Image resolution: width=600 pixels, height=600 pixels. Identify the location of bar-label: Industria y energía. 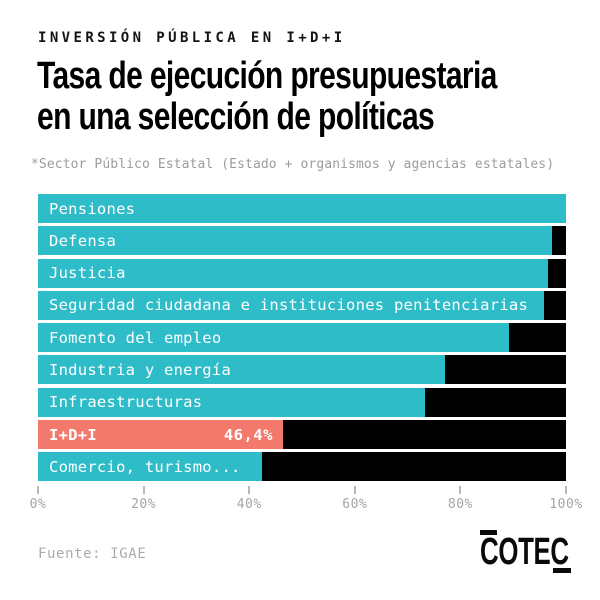
(140, 369).